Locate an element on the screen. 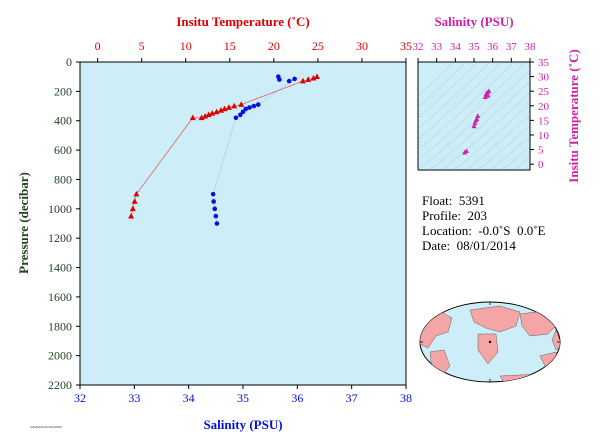 This screenshot has width=601, height=448. salinity-tick-label: 33 is located at coordinates (134, 398).